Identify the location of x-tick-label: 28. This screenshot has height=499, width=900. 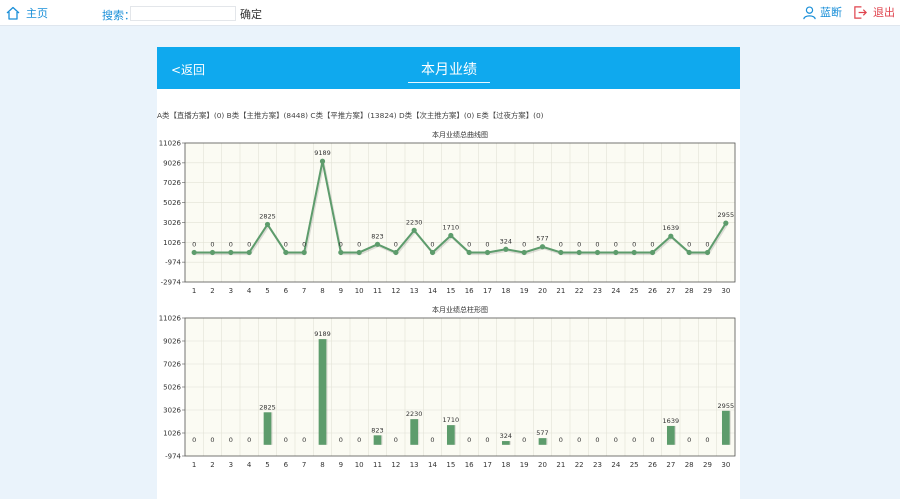
(689, 291).